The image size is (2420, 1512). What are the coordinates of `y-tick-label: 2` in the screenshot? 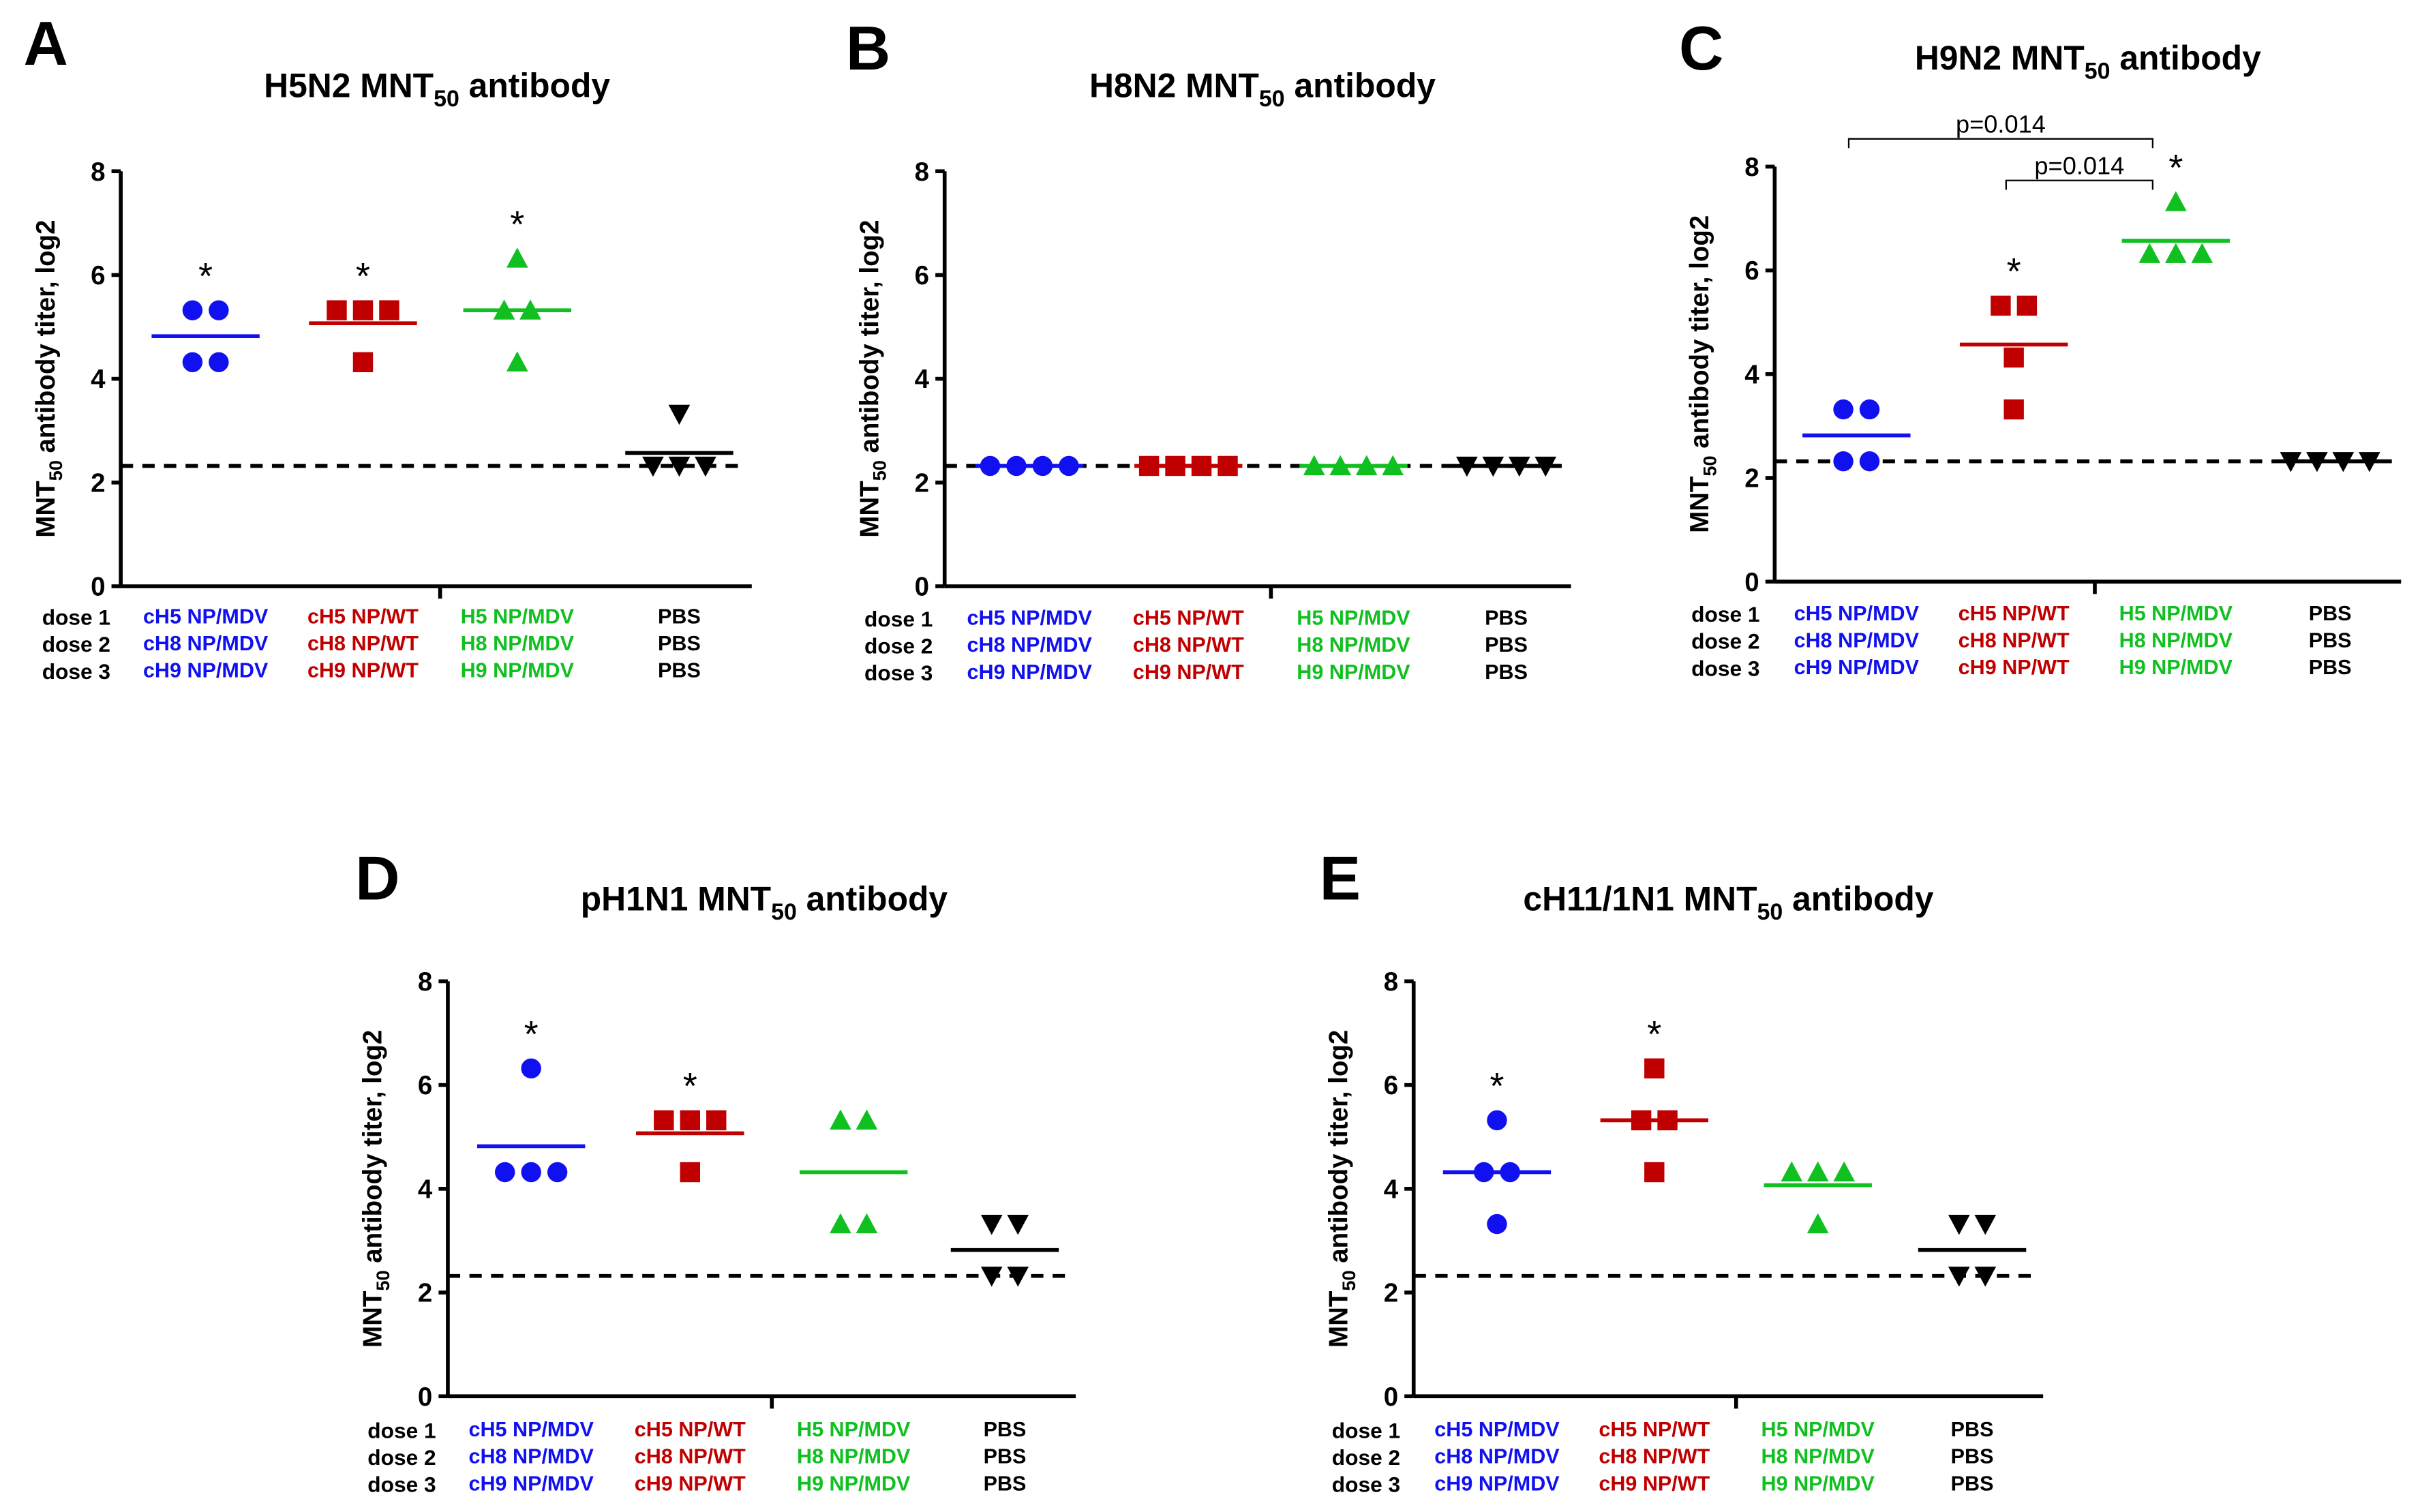 It's located at (425, 1294).